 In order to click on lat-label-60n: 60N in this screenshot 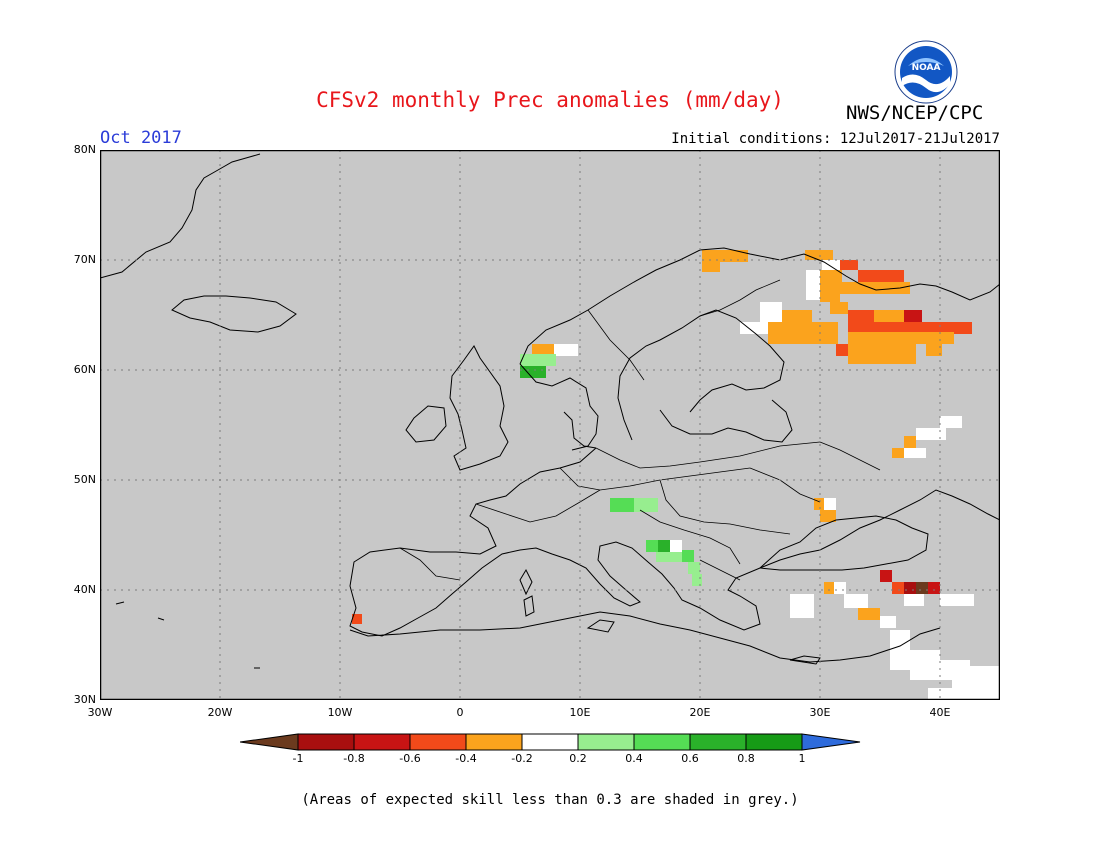, I will do `click(84, 369)`.